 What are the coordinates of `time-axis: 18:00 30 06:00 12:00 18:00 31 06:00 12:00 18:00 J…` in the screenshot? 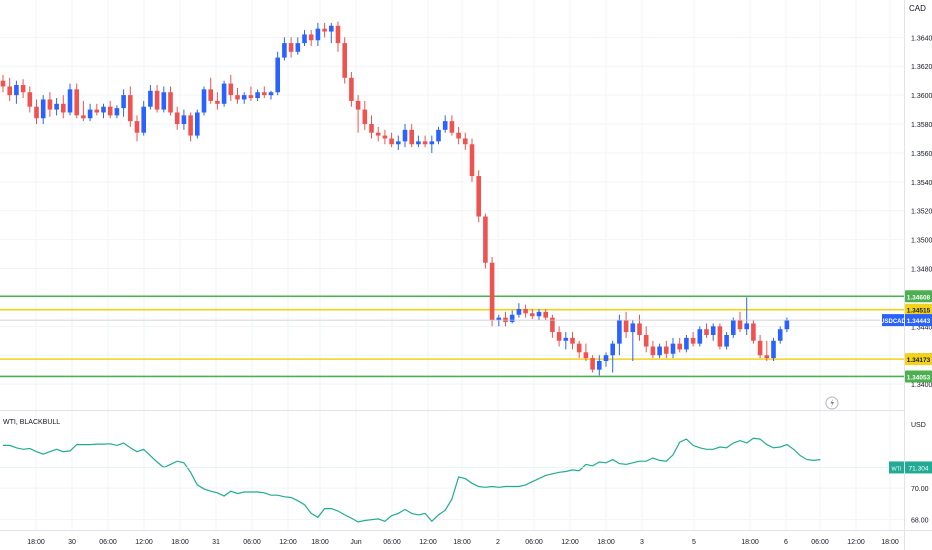 It's located at (463, 542).